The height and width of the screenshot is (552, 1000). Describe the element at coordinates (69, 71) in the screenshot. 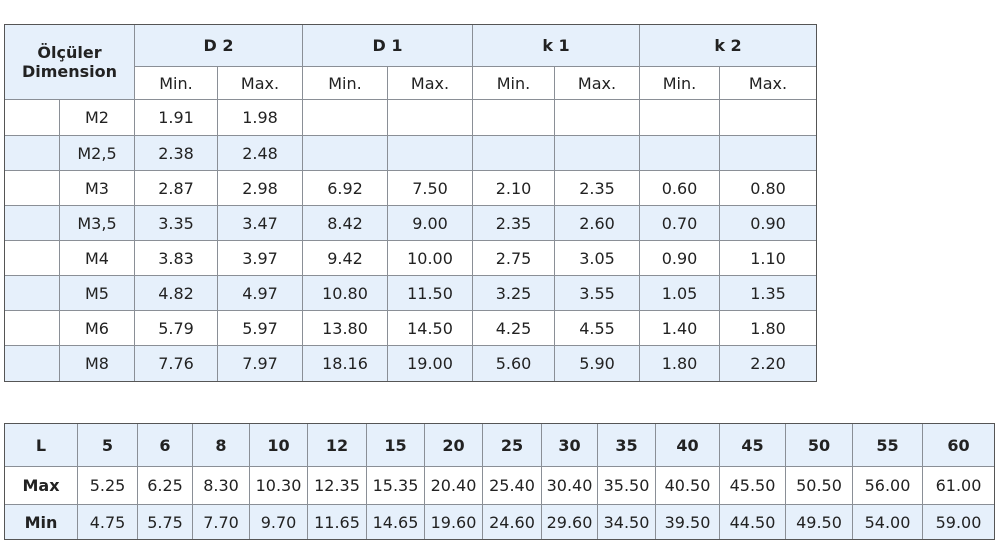

I see `cell-text: Dimension` at that location.